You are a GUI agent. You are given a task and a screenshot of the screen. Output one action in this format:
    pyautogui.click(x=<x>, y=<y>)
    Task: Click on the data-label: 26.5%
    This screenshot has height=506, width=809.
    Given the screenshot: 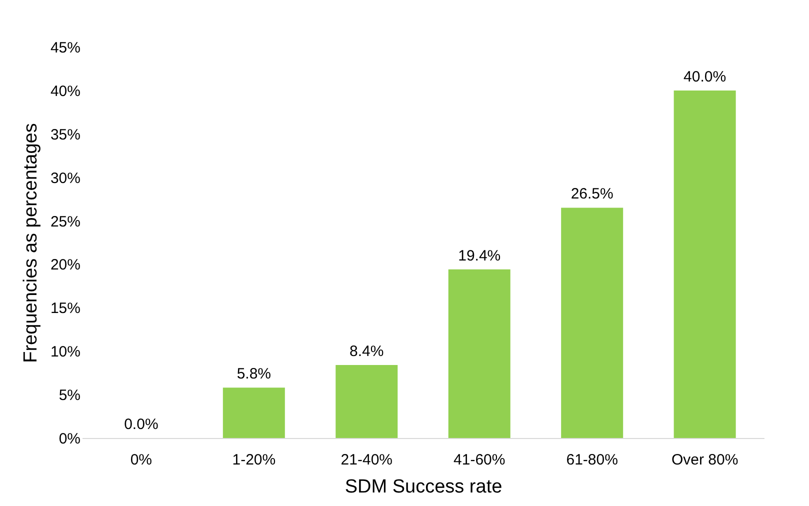 What is the action you would take?
    pyautogui.click(x=592, y=194)
    